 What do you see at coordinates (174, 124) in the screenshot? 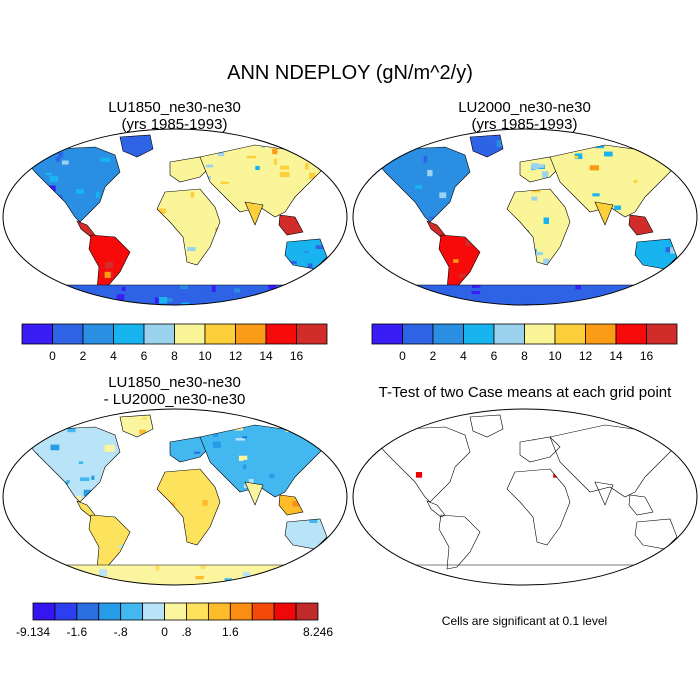
I see `panel-1-title-line2: (yrs 1985-1993)` at bounding box center [174, 124].